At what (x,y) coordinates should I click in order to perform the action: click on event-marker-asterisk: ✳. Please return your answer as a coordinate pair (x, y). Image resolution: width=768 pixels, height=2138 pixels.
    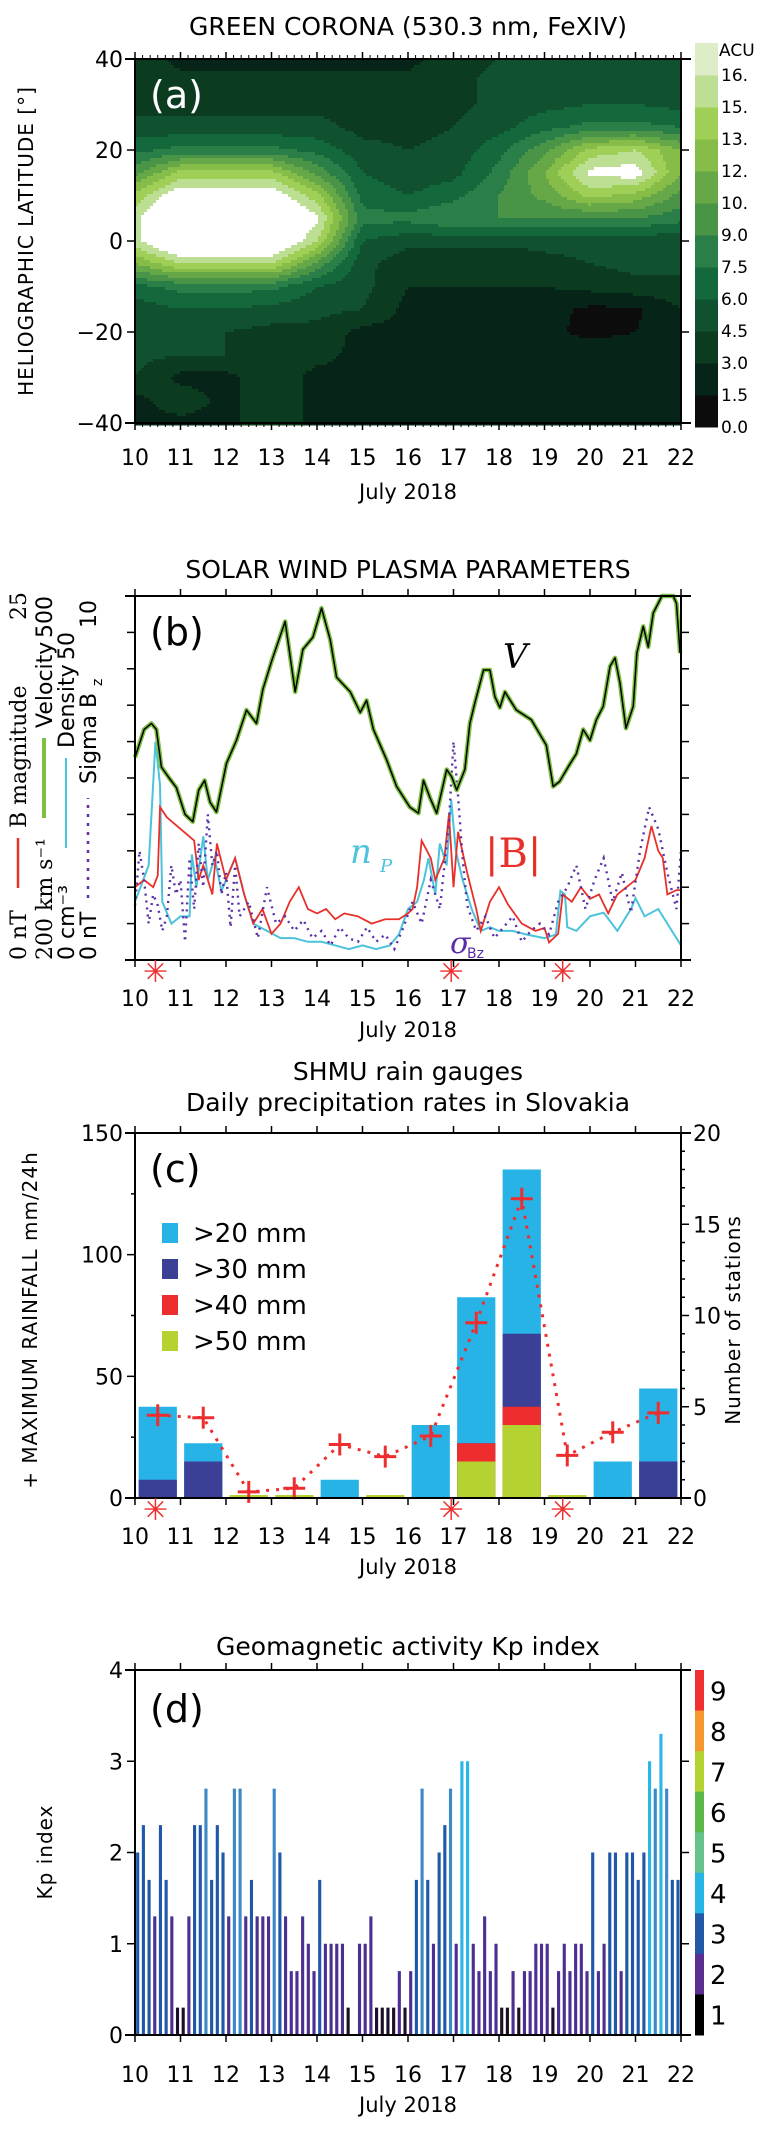
    Looking at the image, I should click on (155, 972).